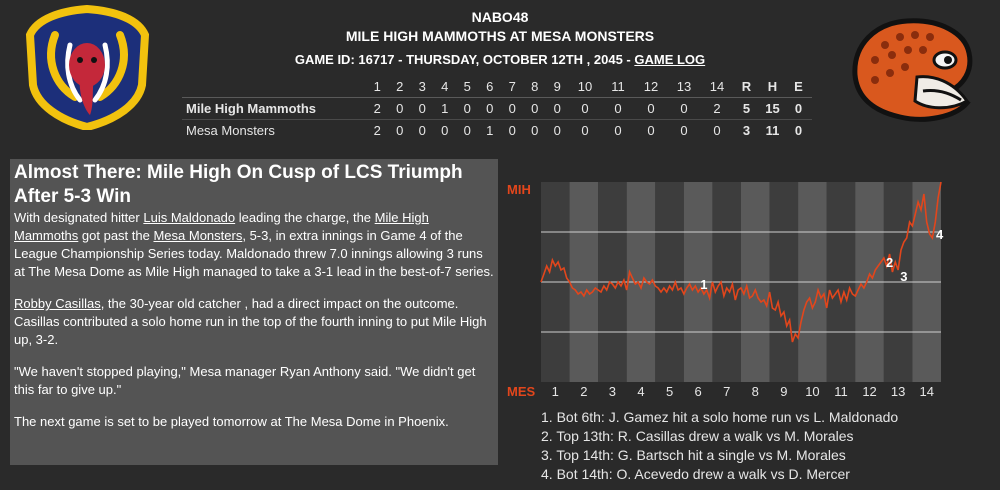  I want to click on x-tick-label: 9, so click(783, 391).